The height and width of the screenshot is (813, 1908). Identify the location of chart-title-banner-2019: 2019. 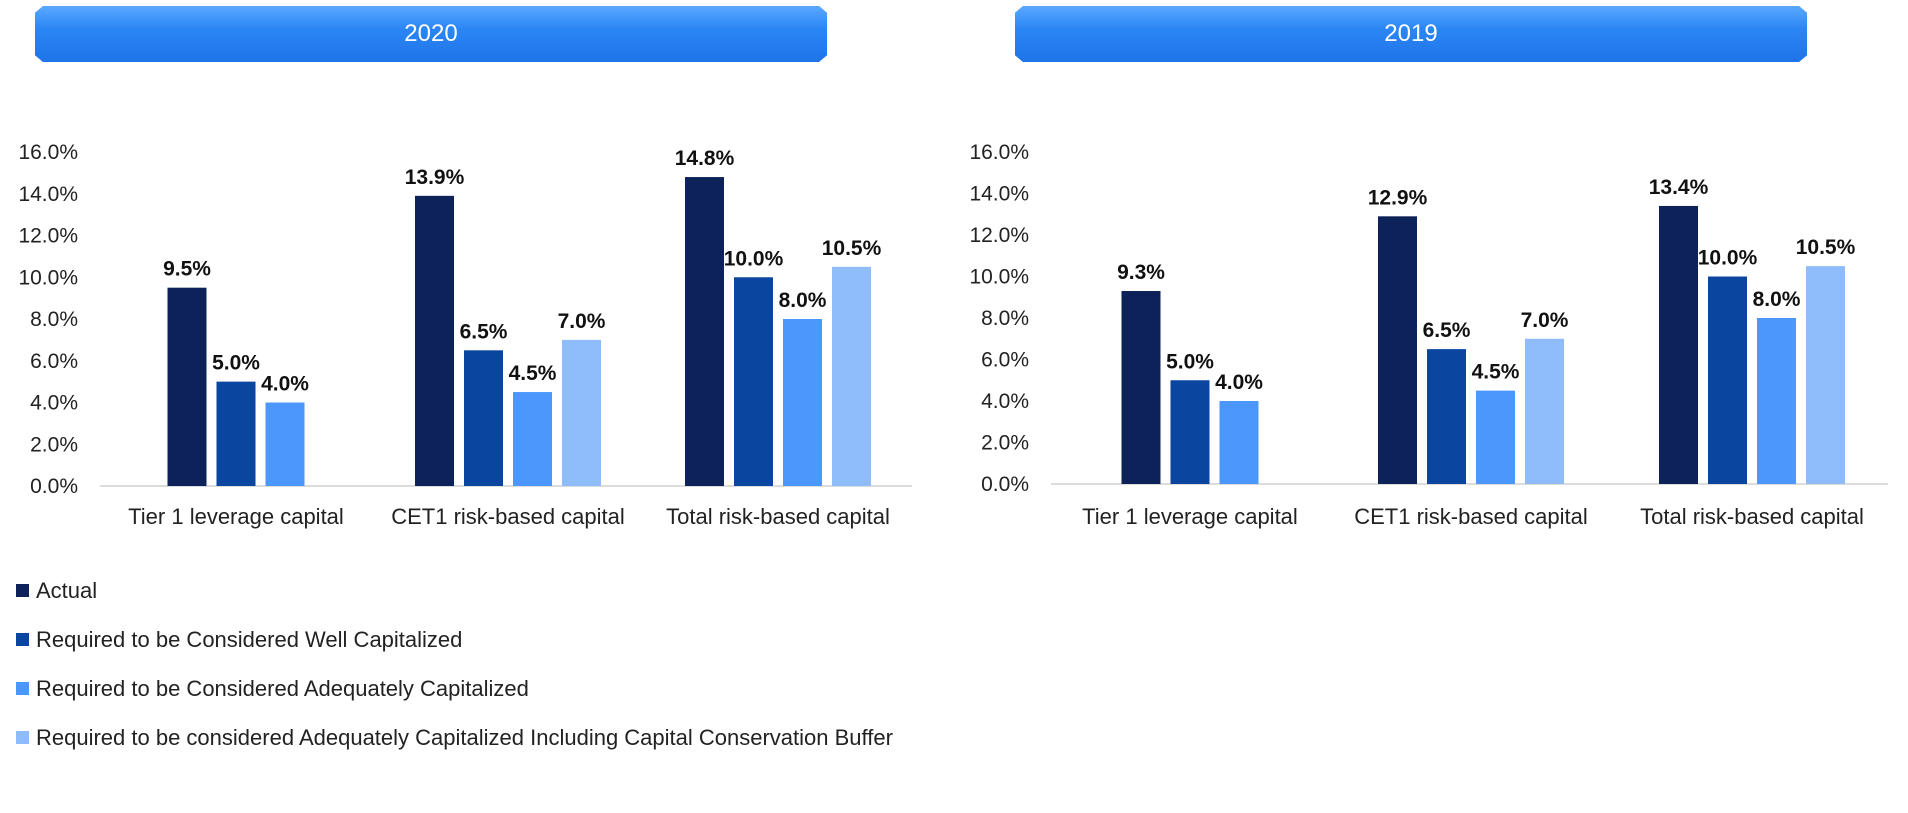
(1411, 34).